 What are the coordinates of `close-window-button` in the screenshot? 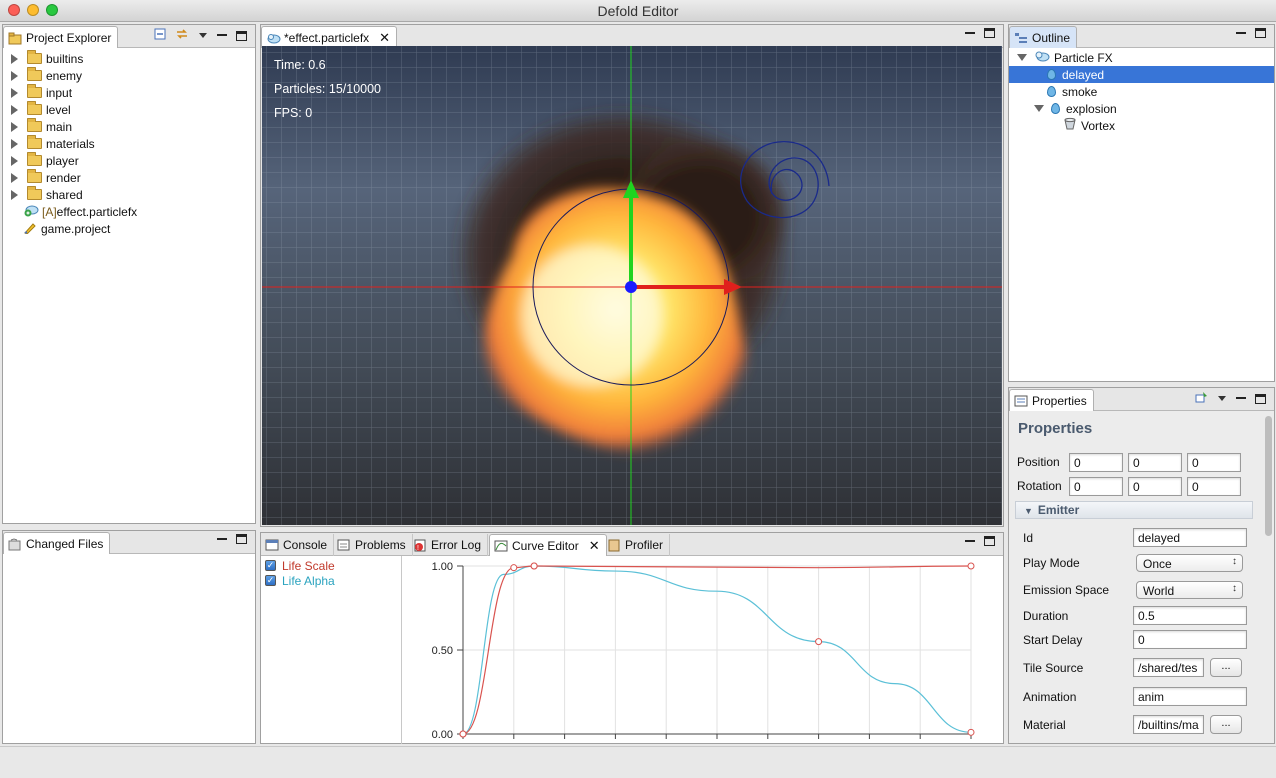 It's located at (14, 10).